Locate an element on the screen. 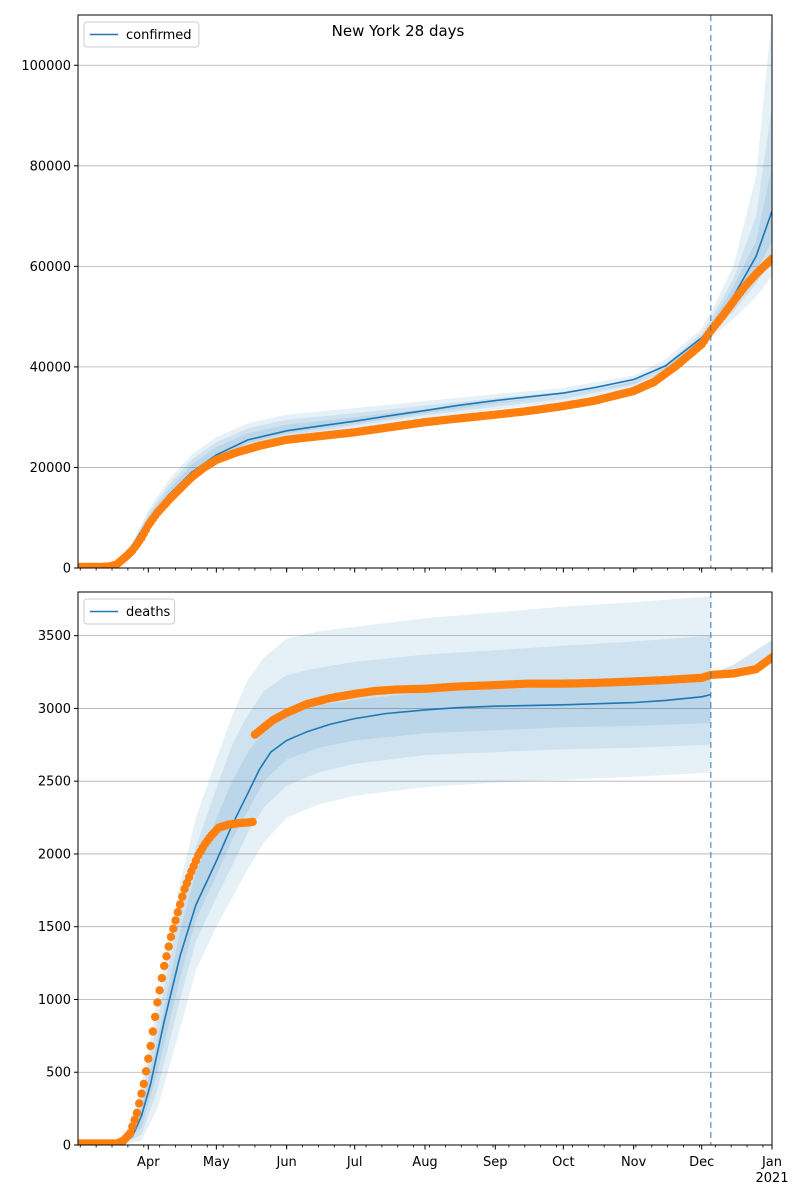  y-tick-label: 2500 is located at coordinates (54, 782).